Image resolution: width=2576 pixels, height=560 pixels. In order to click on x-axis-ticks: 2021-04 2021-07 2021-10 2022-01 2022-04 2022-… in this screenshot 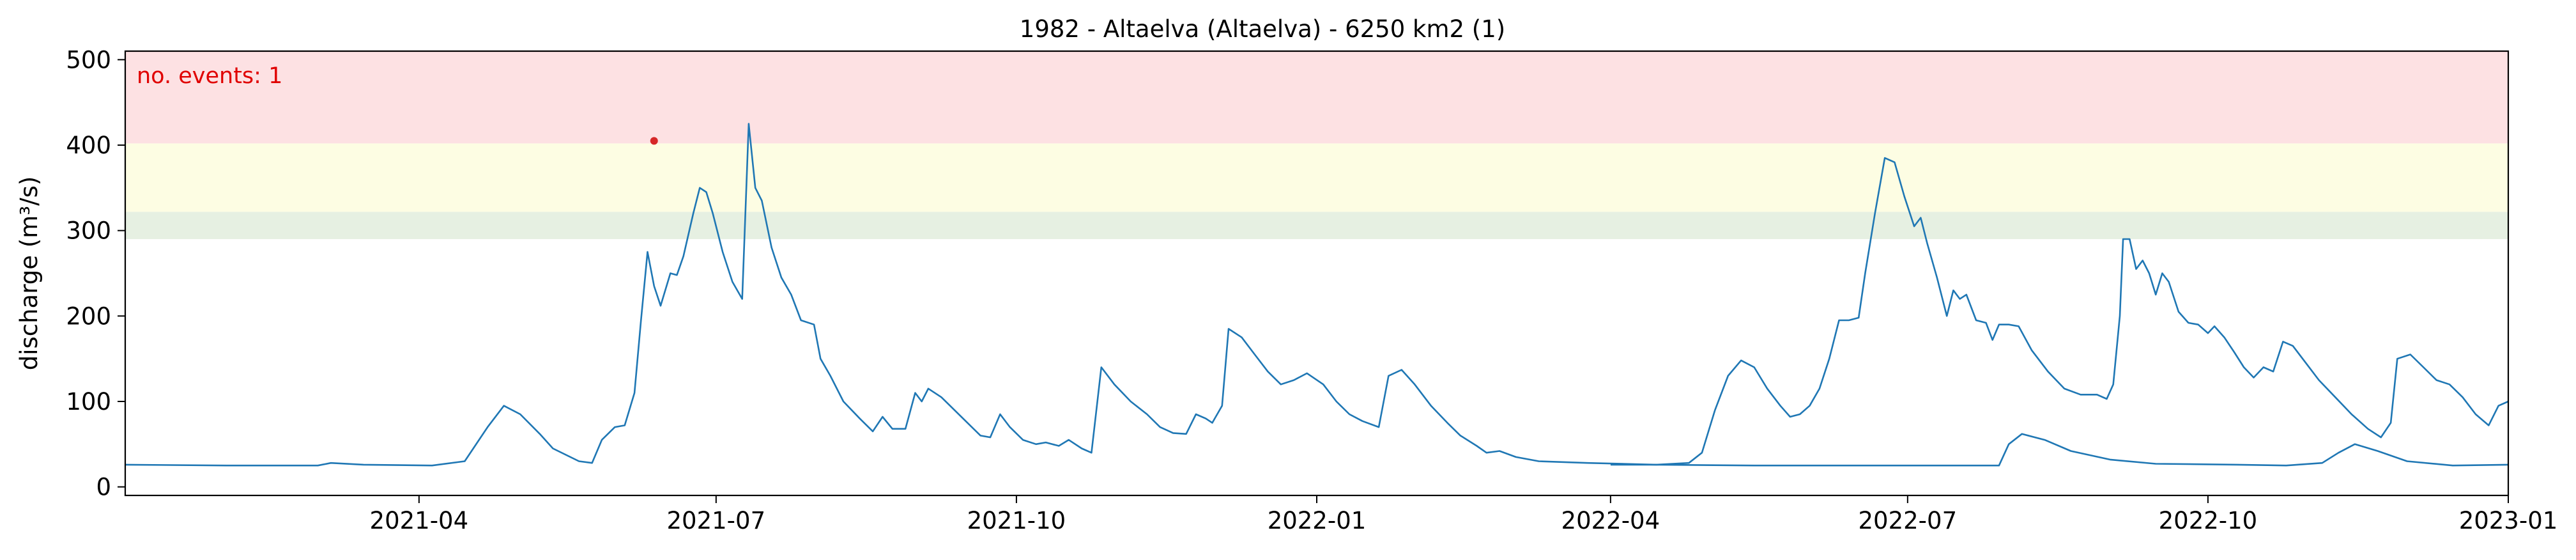, I will do `click(1464, 514)`.